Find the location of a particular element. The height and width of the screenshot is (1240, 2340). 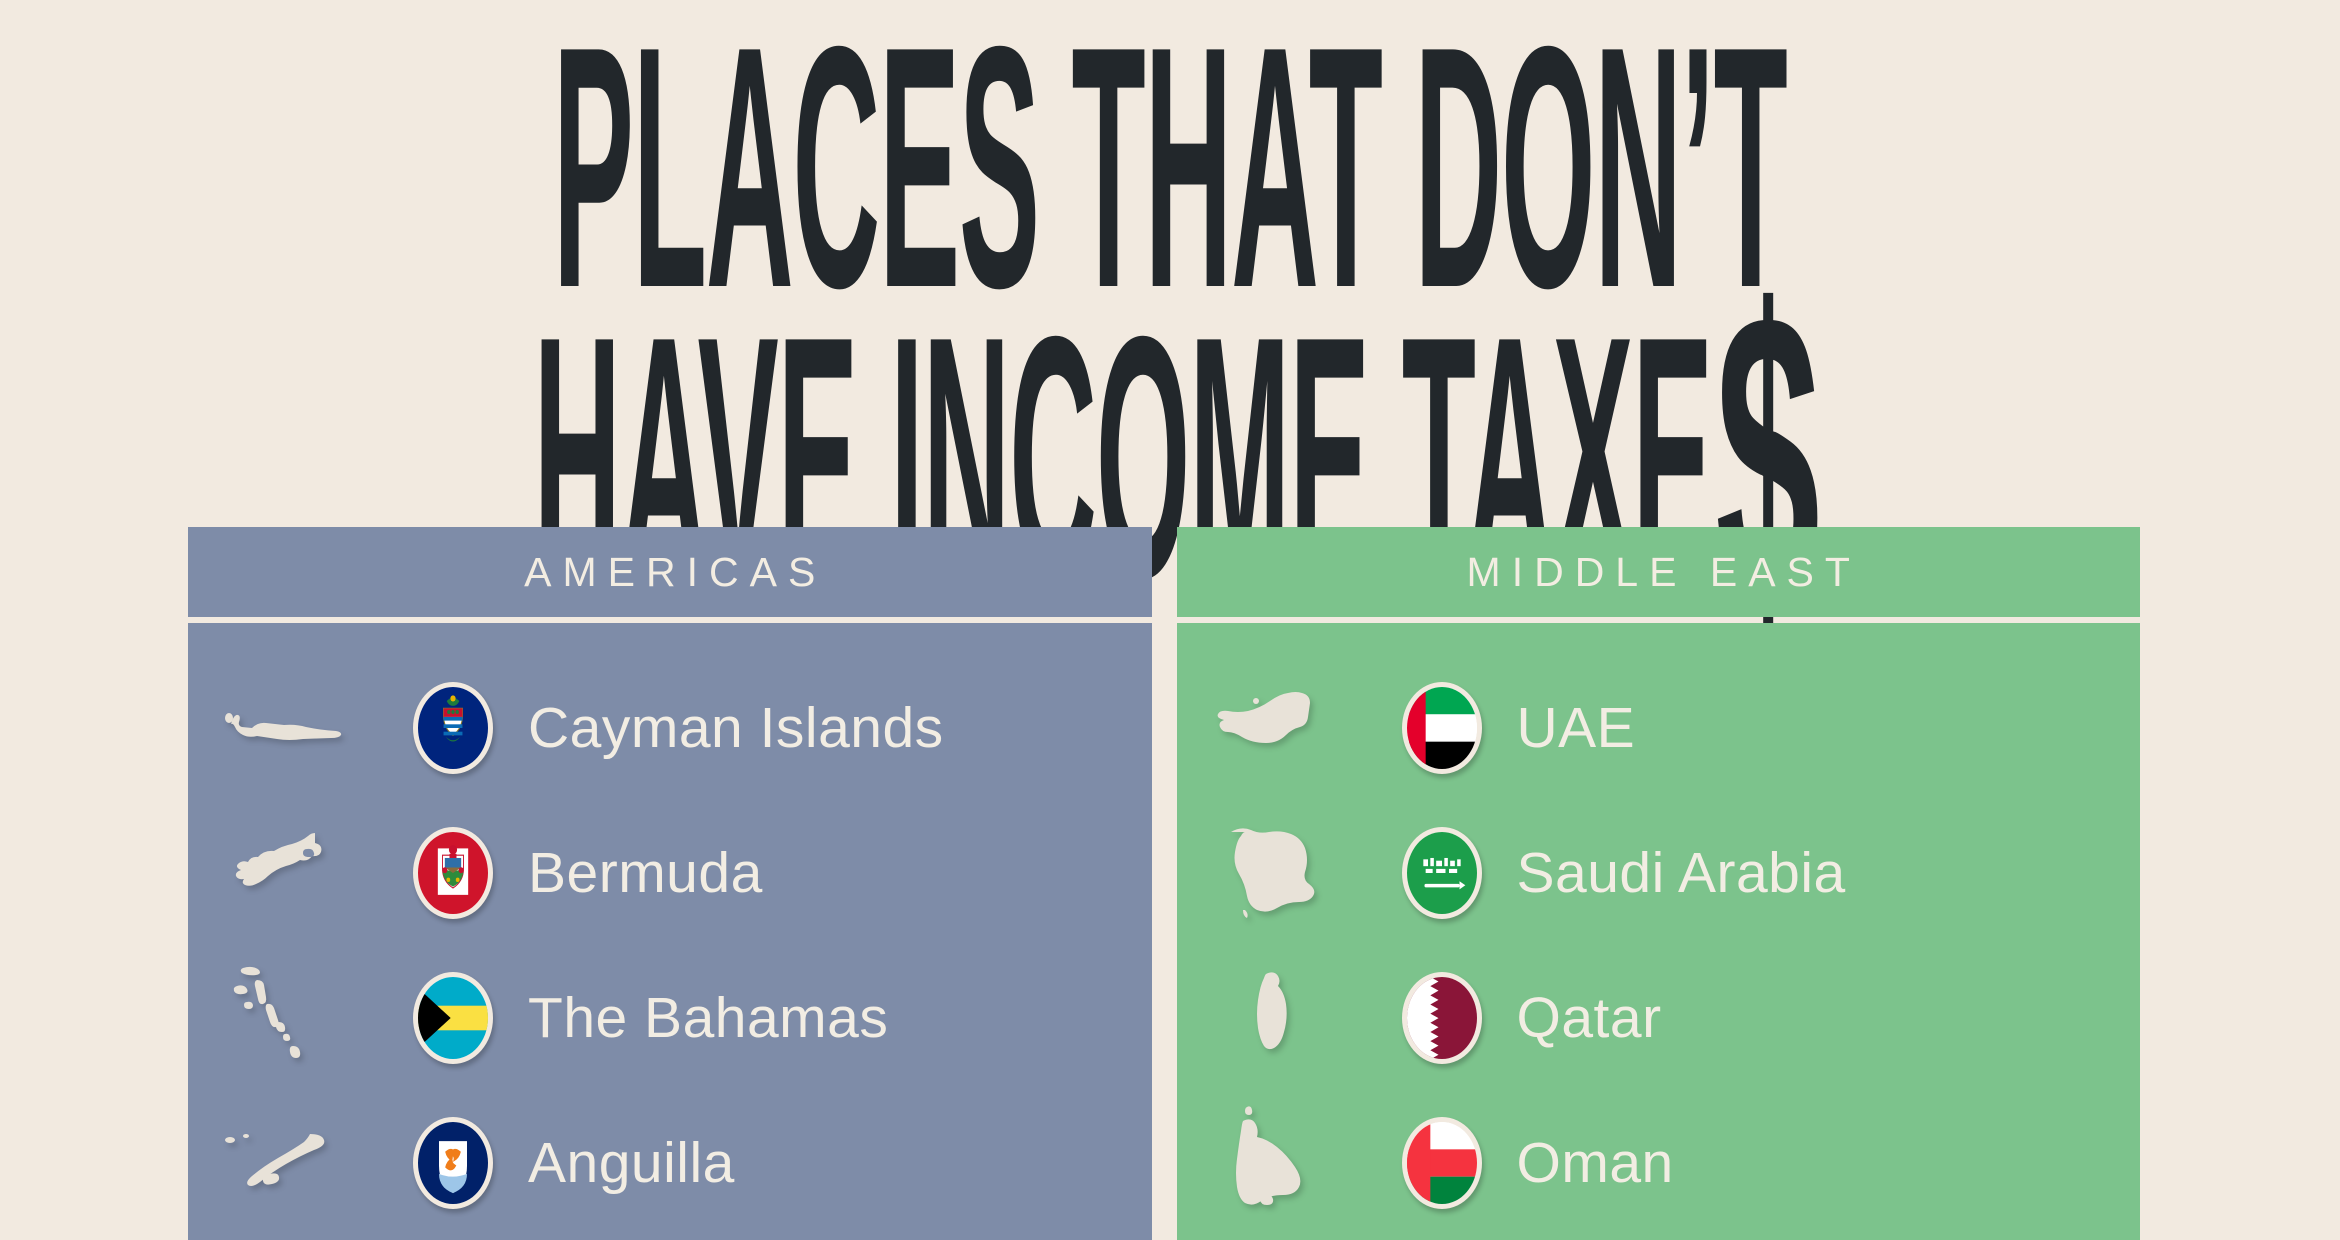

uae-flag-icon is located at coordinates (1442, 727).